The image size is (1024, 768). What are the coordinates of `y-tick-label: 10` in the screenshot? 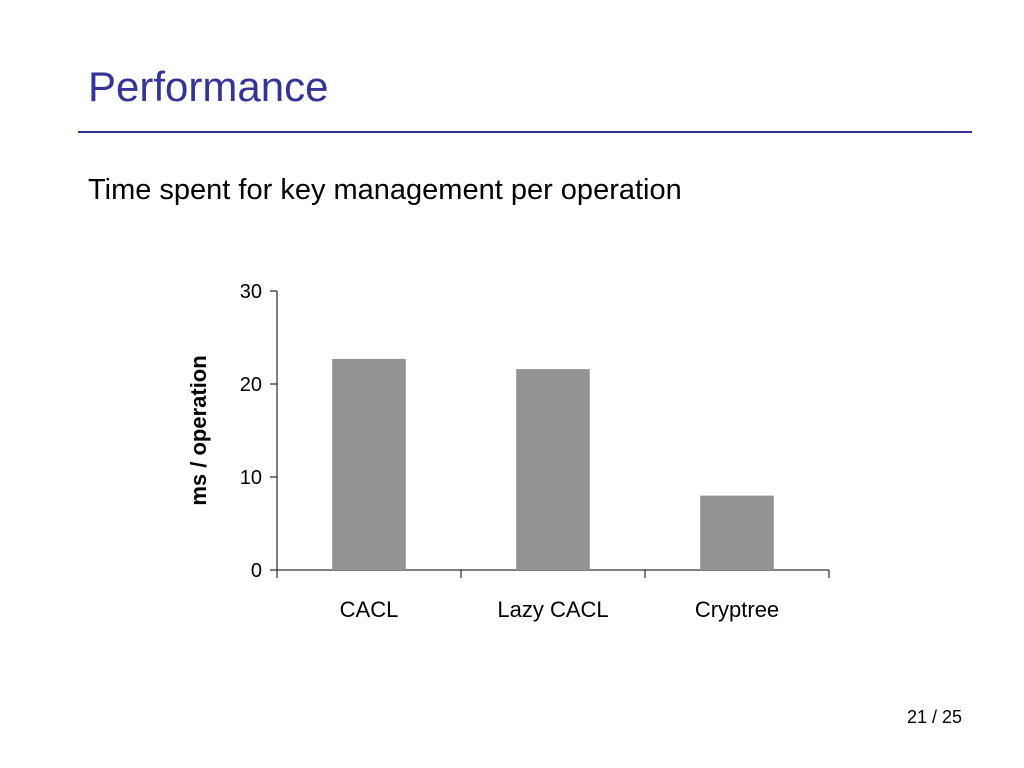 It's located at (251, 478).